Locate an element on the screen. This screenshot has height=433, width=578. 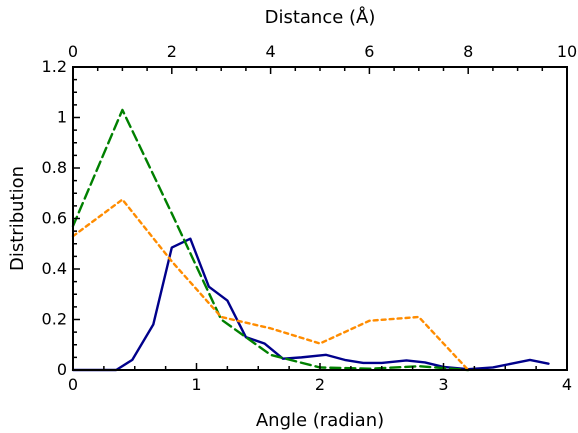
x2-tick-label: 2 is located at coordinates (172, 51).